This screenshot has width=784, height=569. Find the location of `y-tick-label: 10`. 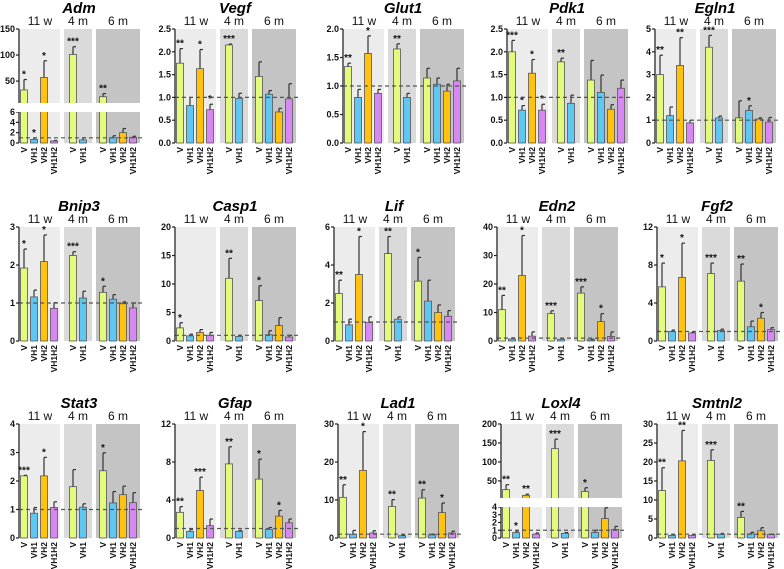

y-tick-label: 10 is located at coordinates (488, 313).